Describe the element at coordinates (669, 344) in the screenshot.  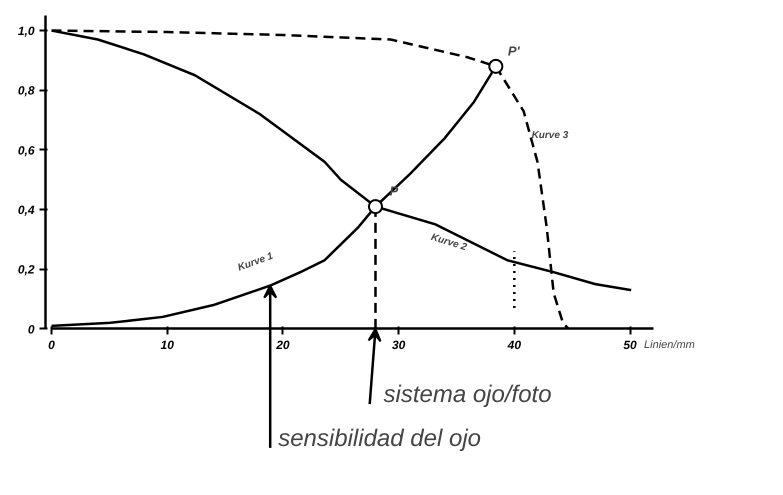
I see `x-axis-title: Linien/mm` at that location.